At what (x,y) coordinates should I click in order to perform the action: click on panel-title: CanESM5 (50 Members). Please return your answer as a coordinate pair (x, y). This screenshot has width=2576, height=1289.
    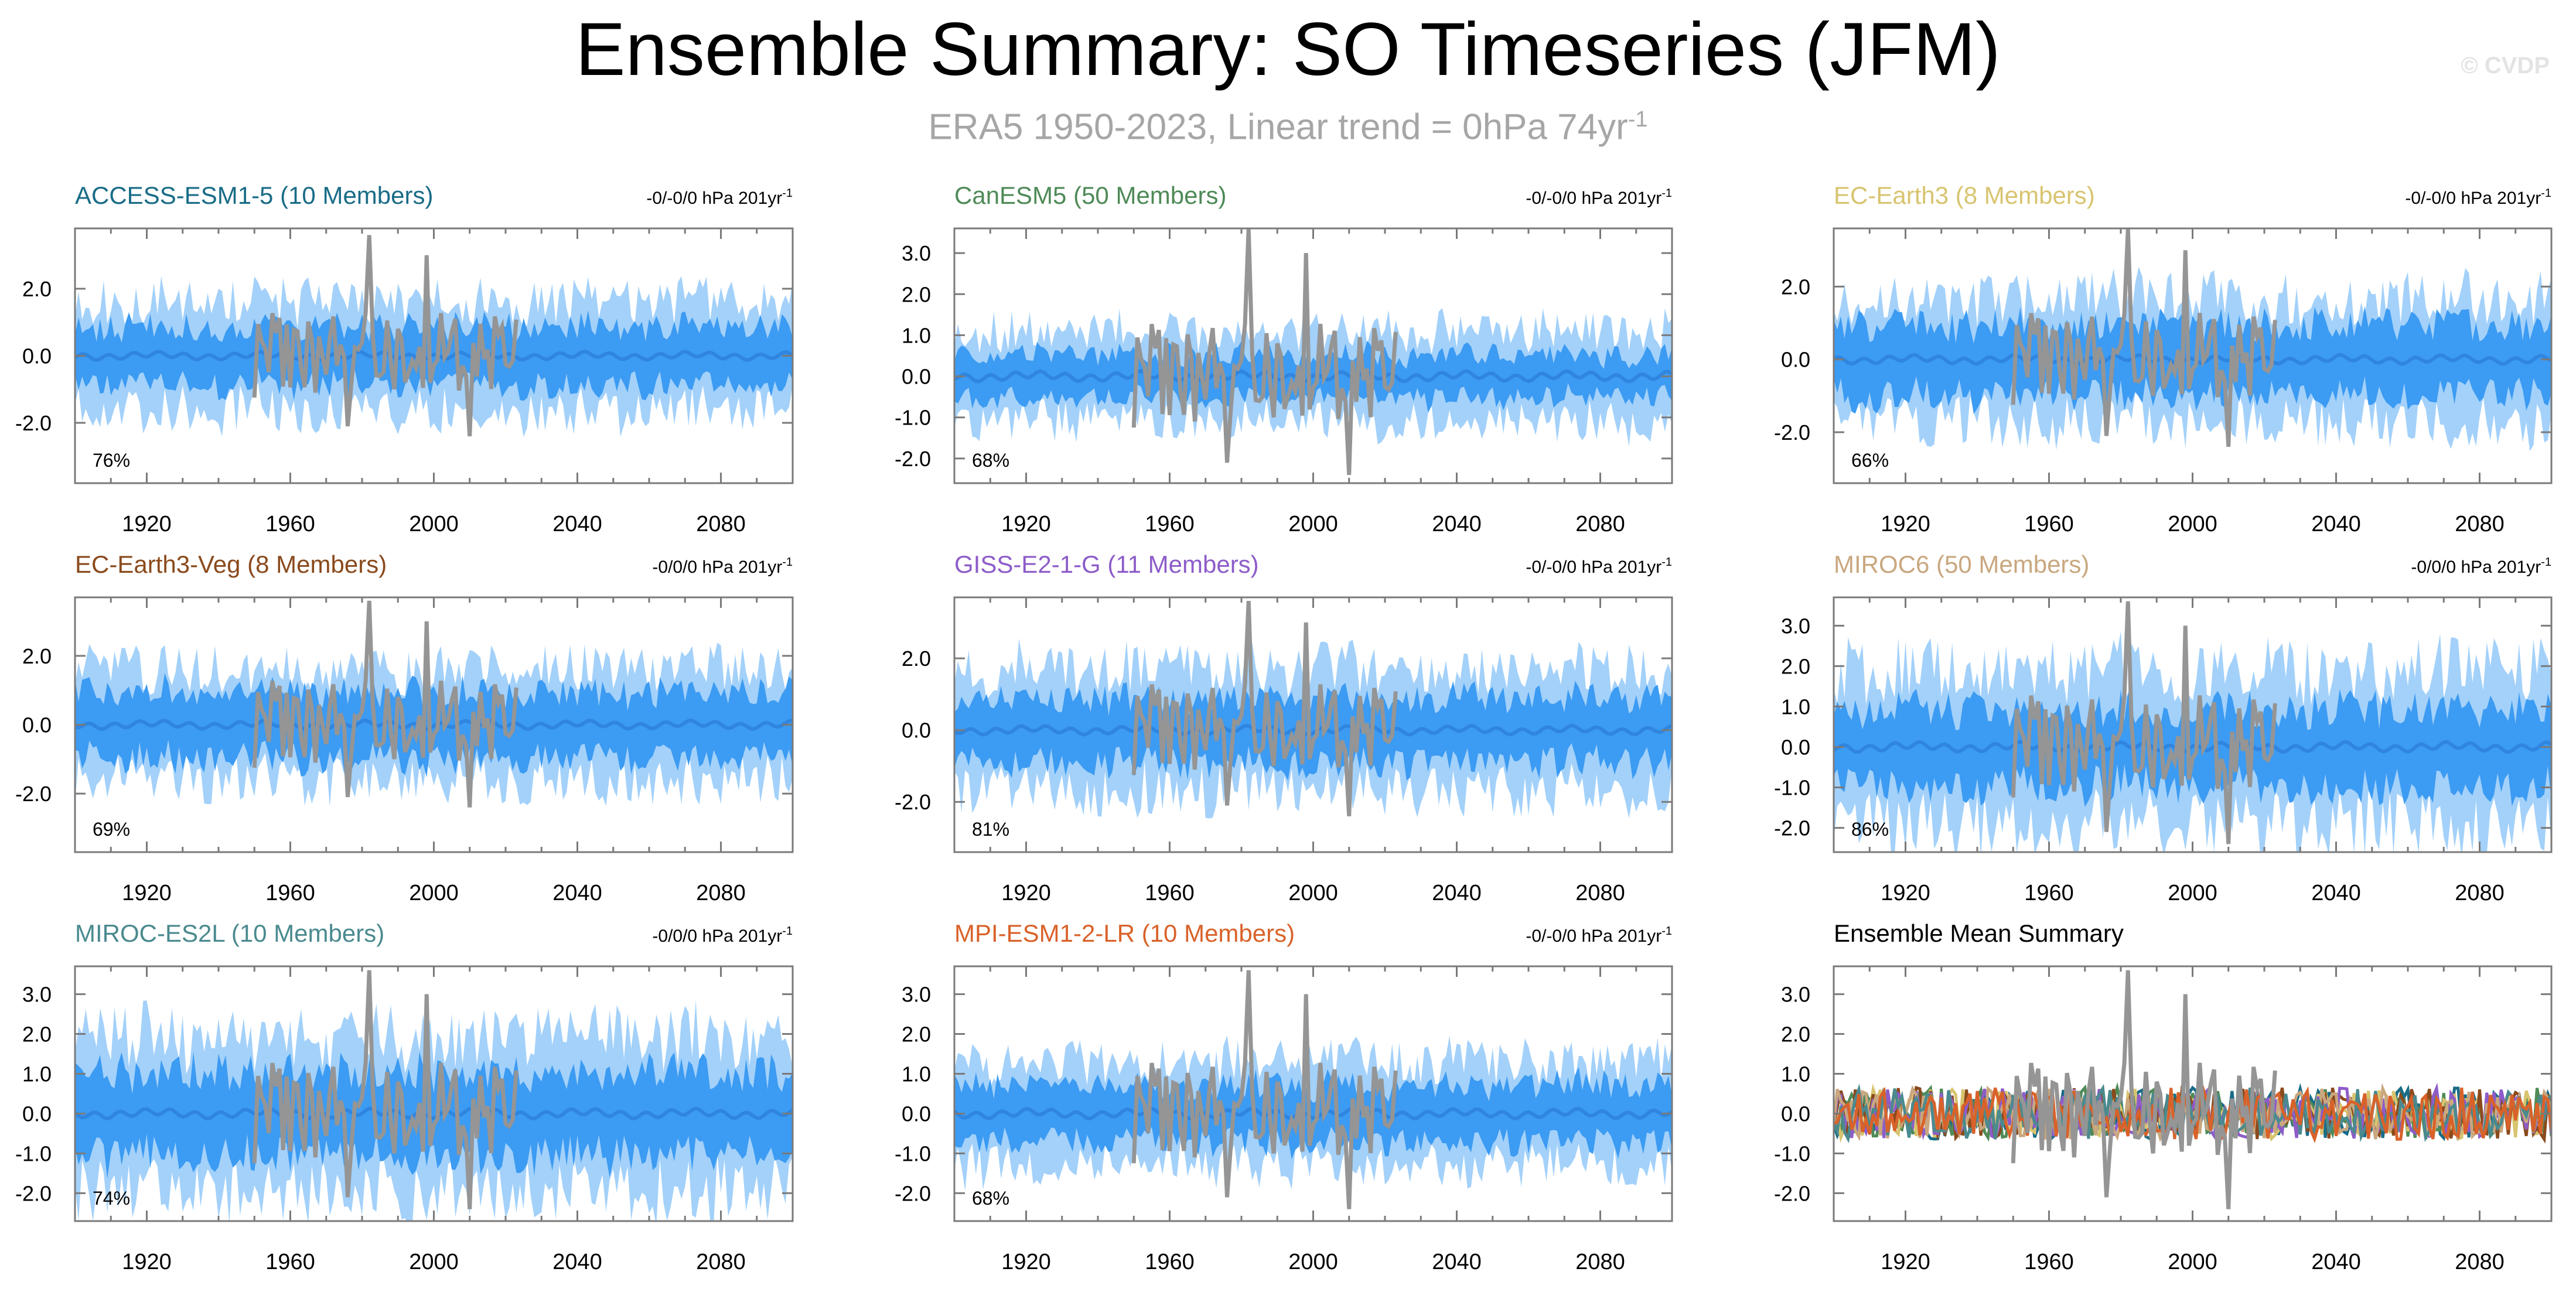
    Looking at the image, I should click on (1090, 196).